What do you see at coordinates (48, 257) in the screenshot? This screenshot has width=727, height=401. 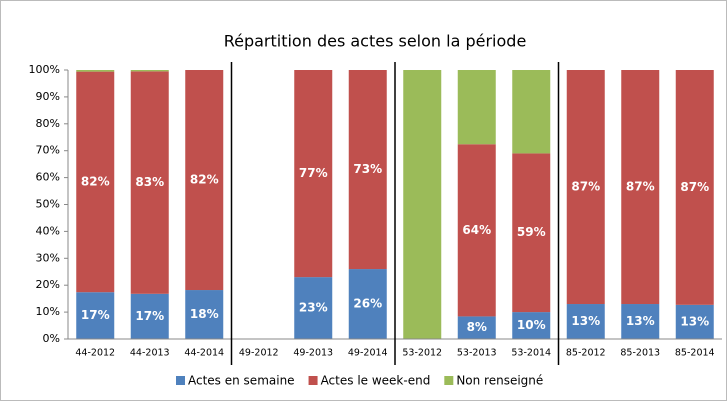 I see `y-tick-label: 30%` at bounding box center [48, 257].